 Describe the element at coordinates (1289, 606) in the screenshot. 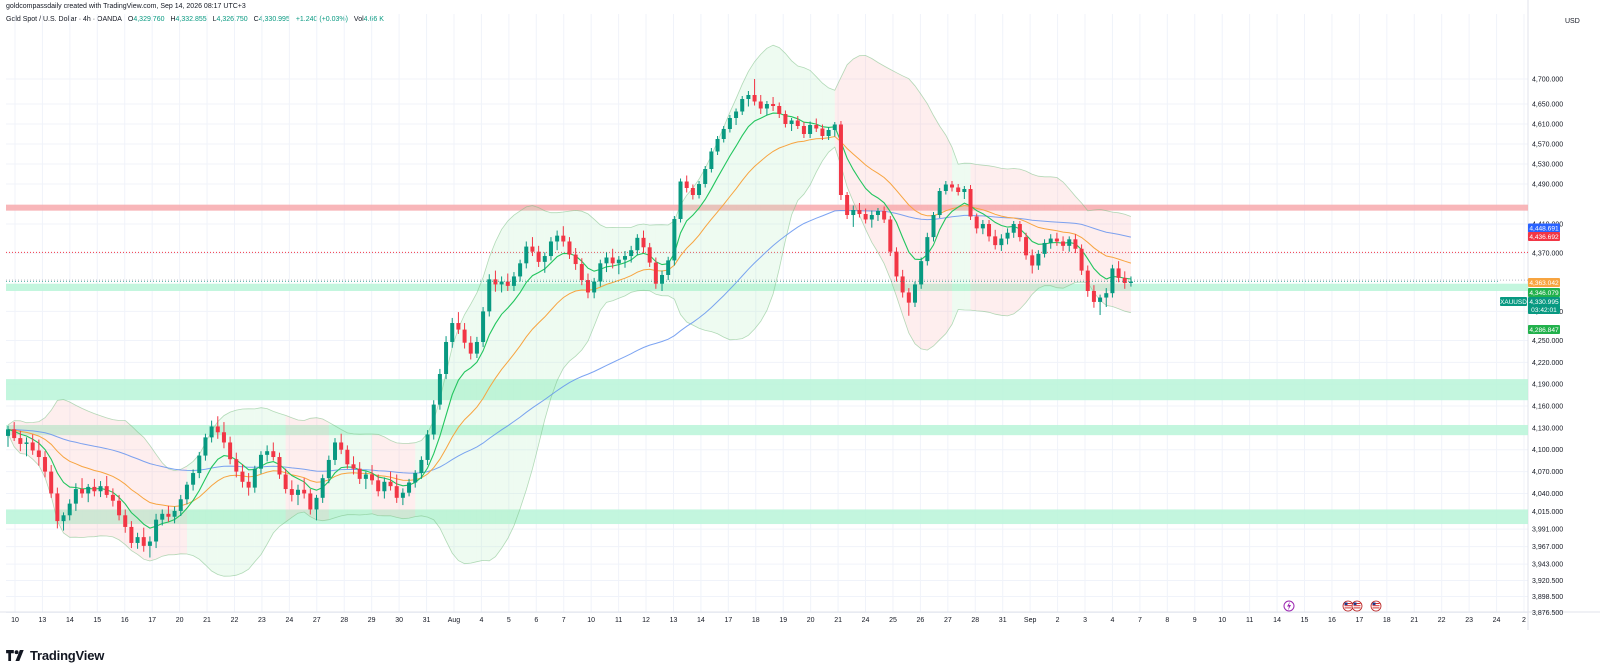

I see `lightning-icon` at that location.